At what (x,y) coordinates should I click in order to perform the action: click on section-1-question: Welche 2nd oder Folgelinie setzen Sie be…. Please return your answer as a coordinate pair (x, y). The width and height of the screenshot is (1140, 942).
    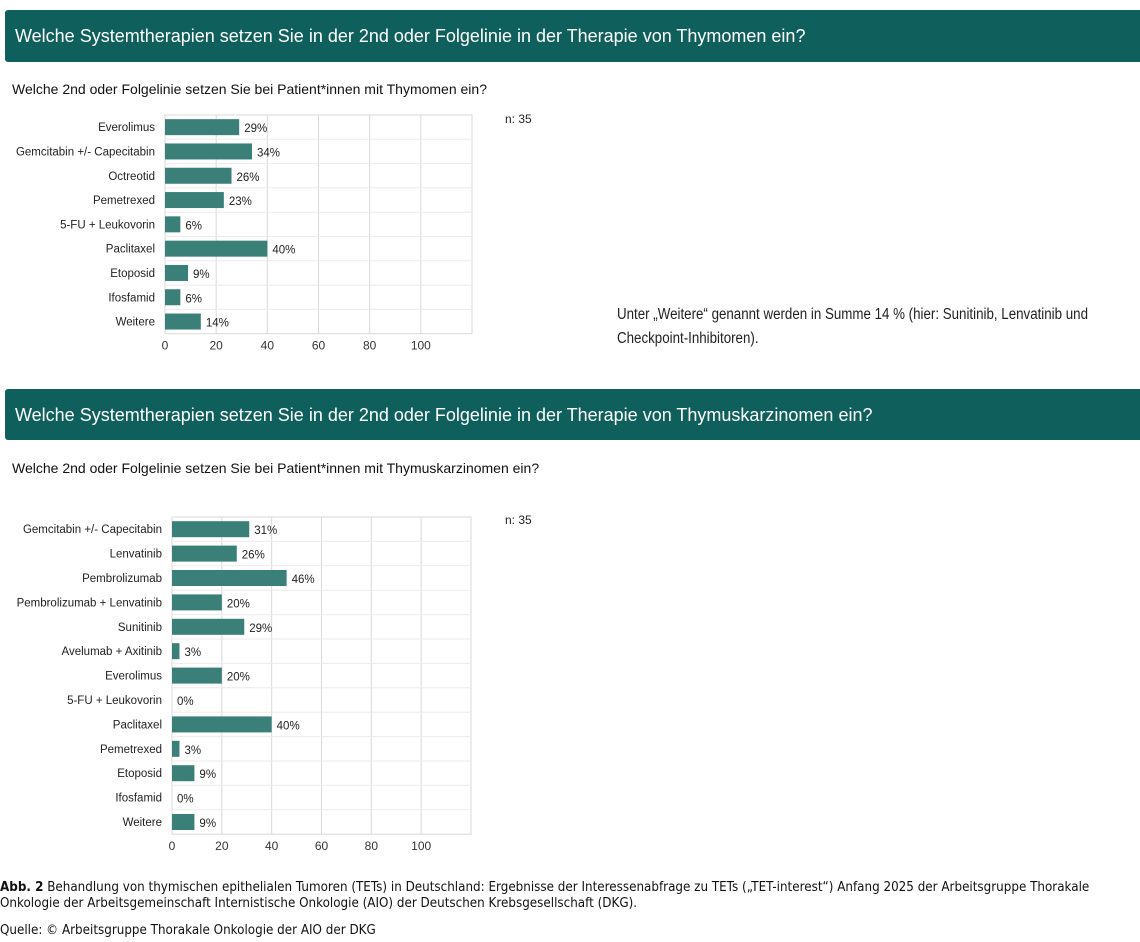
    Looking at the image, I should click on (249, 89).